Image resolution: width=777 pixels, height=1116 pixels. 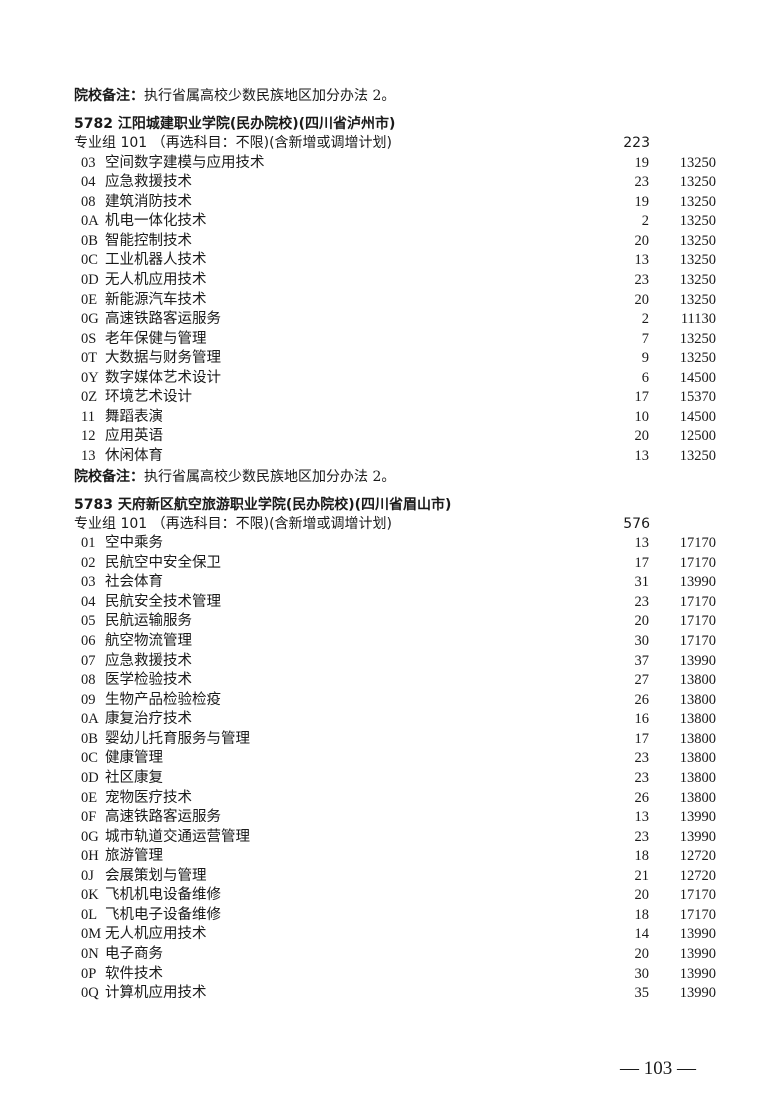 I want to click on major-count: 2, so click(x=645, y=221).